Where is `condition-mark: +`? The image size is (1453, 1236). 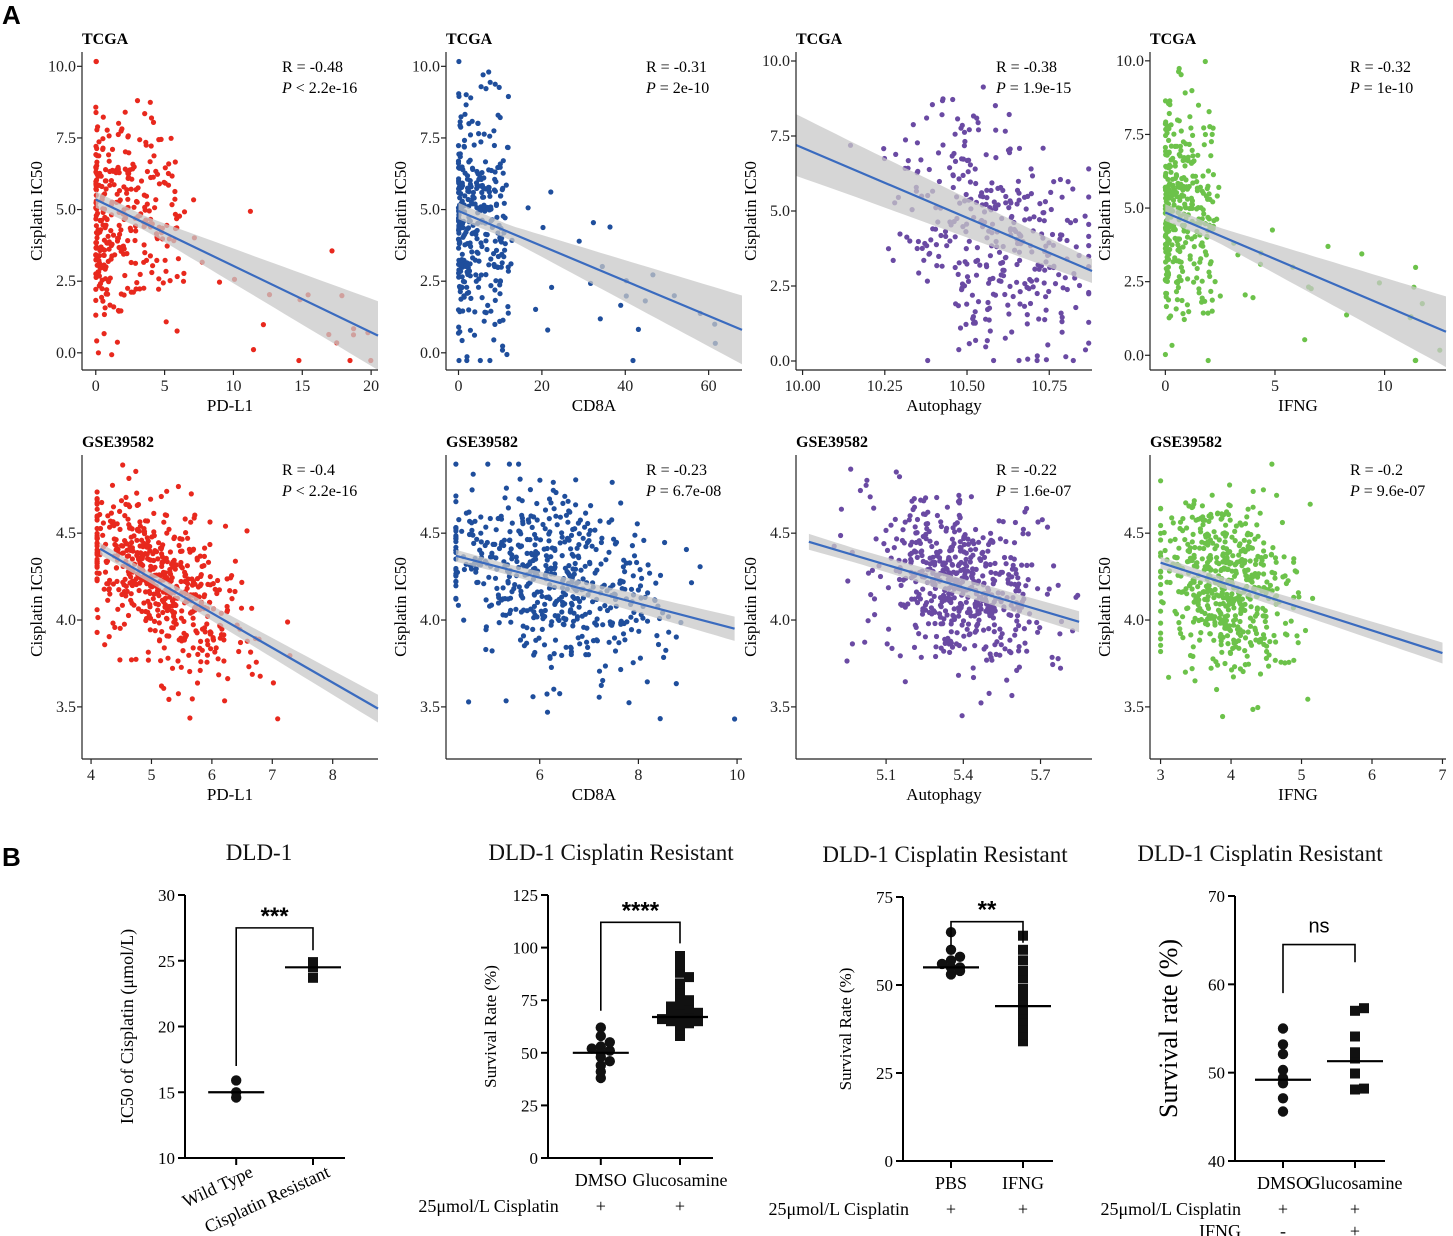 condition-mark: + is located at coordinates (680, 1206).